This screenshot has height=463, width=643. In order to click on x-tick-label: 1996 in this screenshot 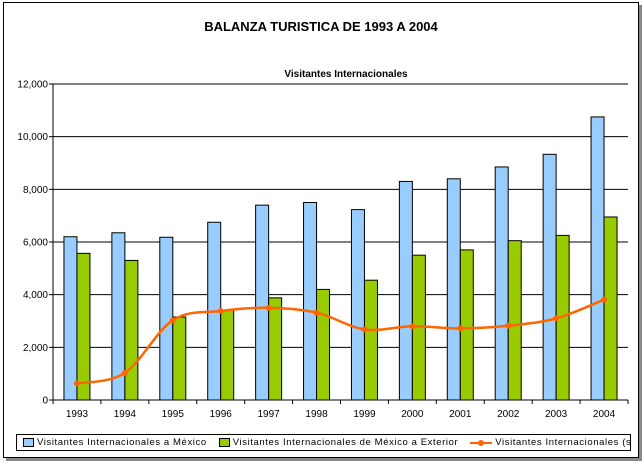, I will do `click(221, 414)`.